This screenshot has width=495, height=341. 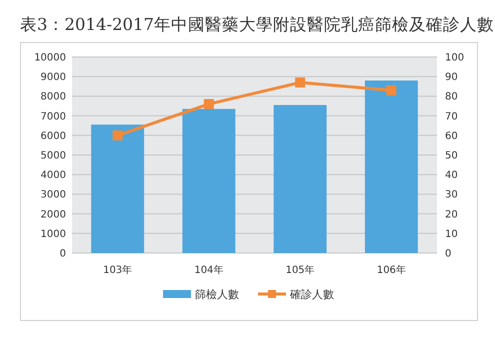 What do you see at coordinates (50, 58) in the screenshot?
I see `y-tick-label: 10000` at bounding box center [50, 58].